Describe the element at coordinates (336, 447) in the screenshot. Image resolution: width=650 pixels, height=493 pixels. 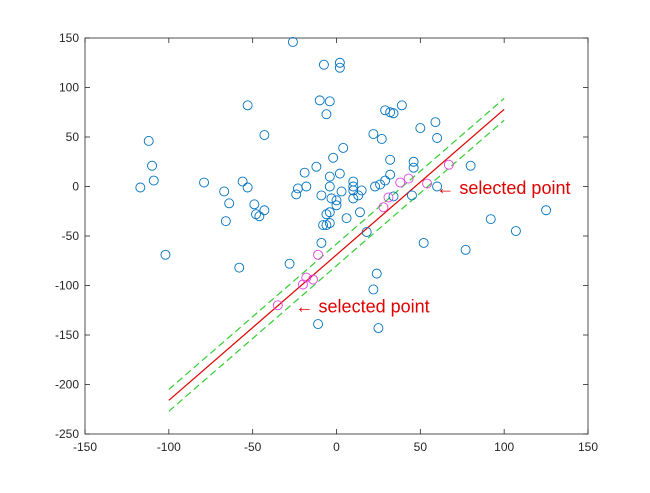
I see `x-tick-label: 0` at that location.